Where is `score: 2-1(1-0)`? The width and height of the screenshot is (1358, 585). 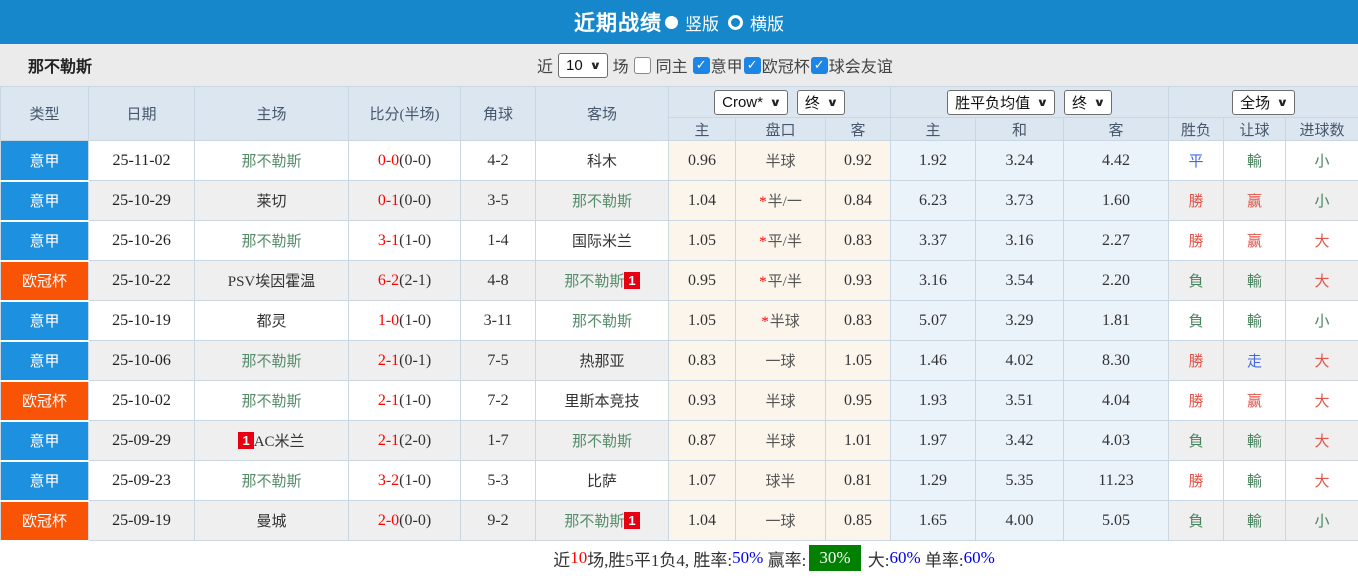
score: 2-1(1-0) is located at coordinates (404, 400).